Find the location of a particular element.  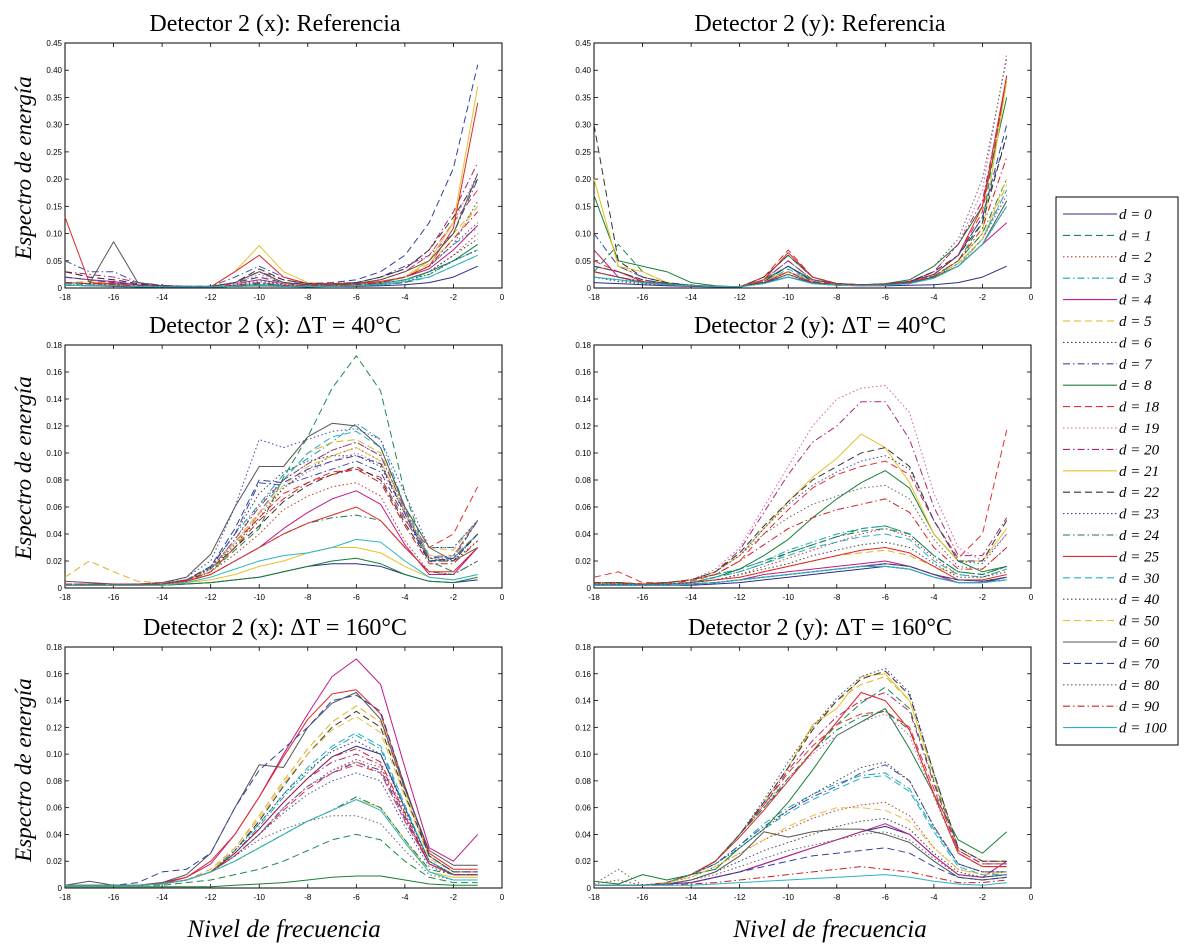

x-axis-label-5: Nivel de frecuencia is located at coordinates (283, 929).